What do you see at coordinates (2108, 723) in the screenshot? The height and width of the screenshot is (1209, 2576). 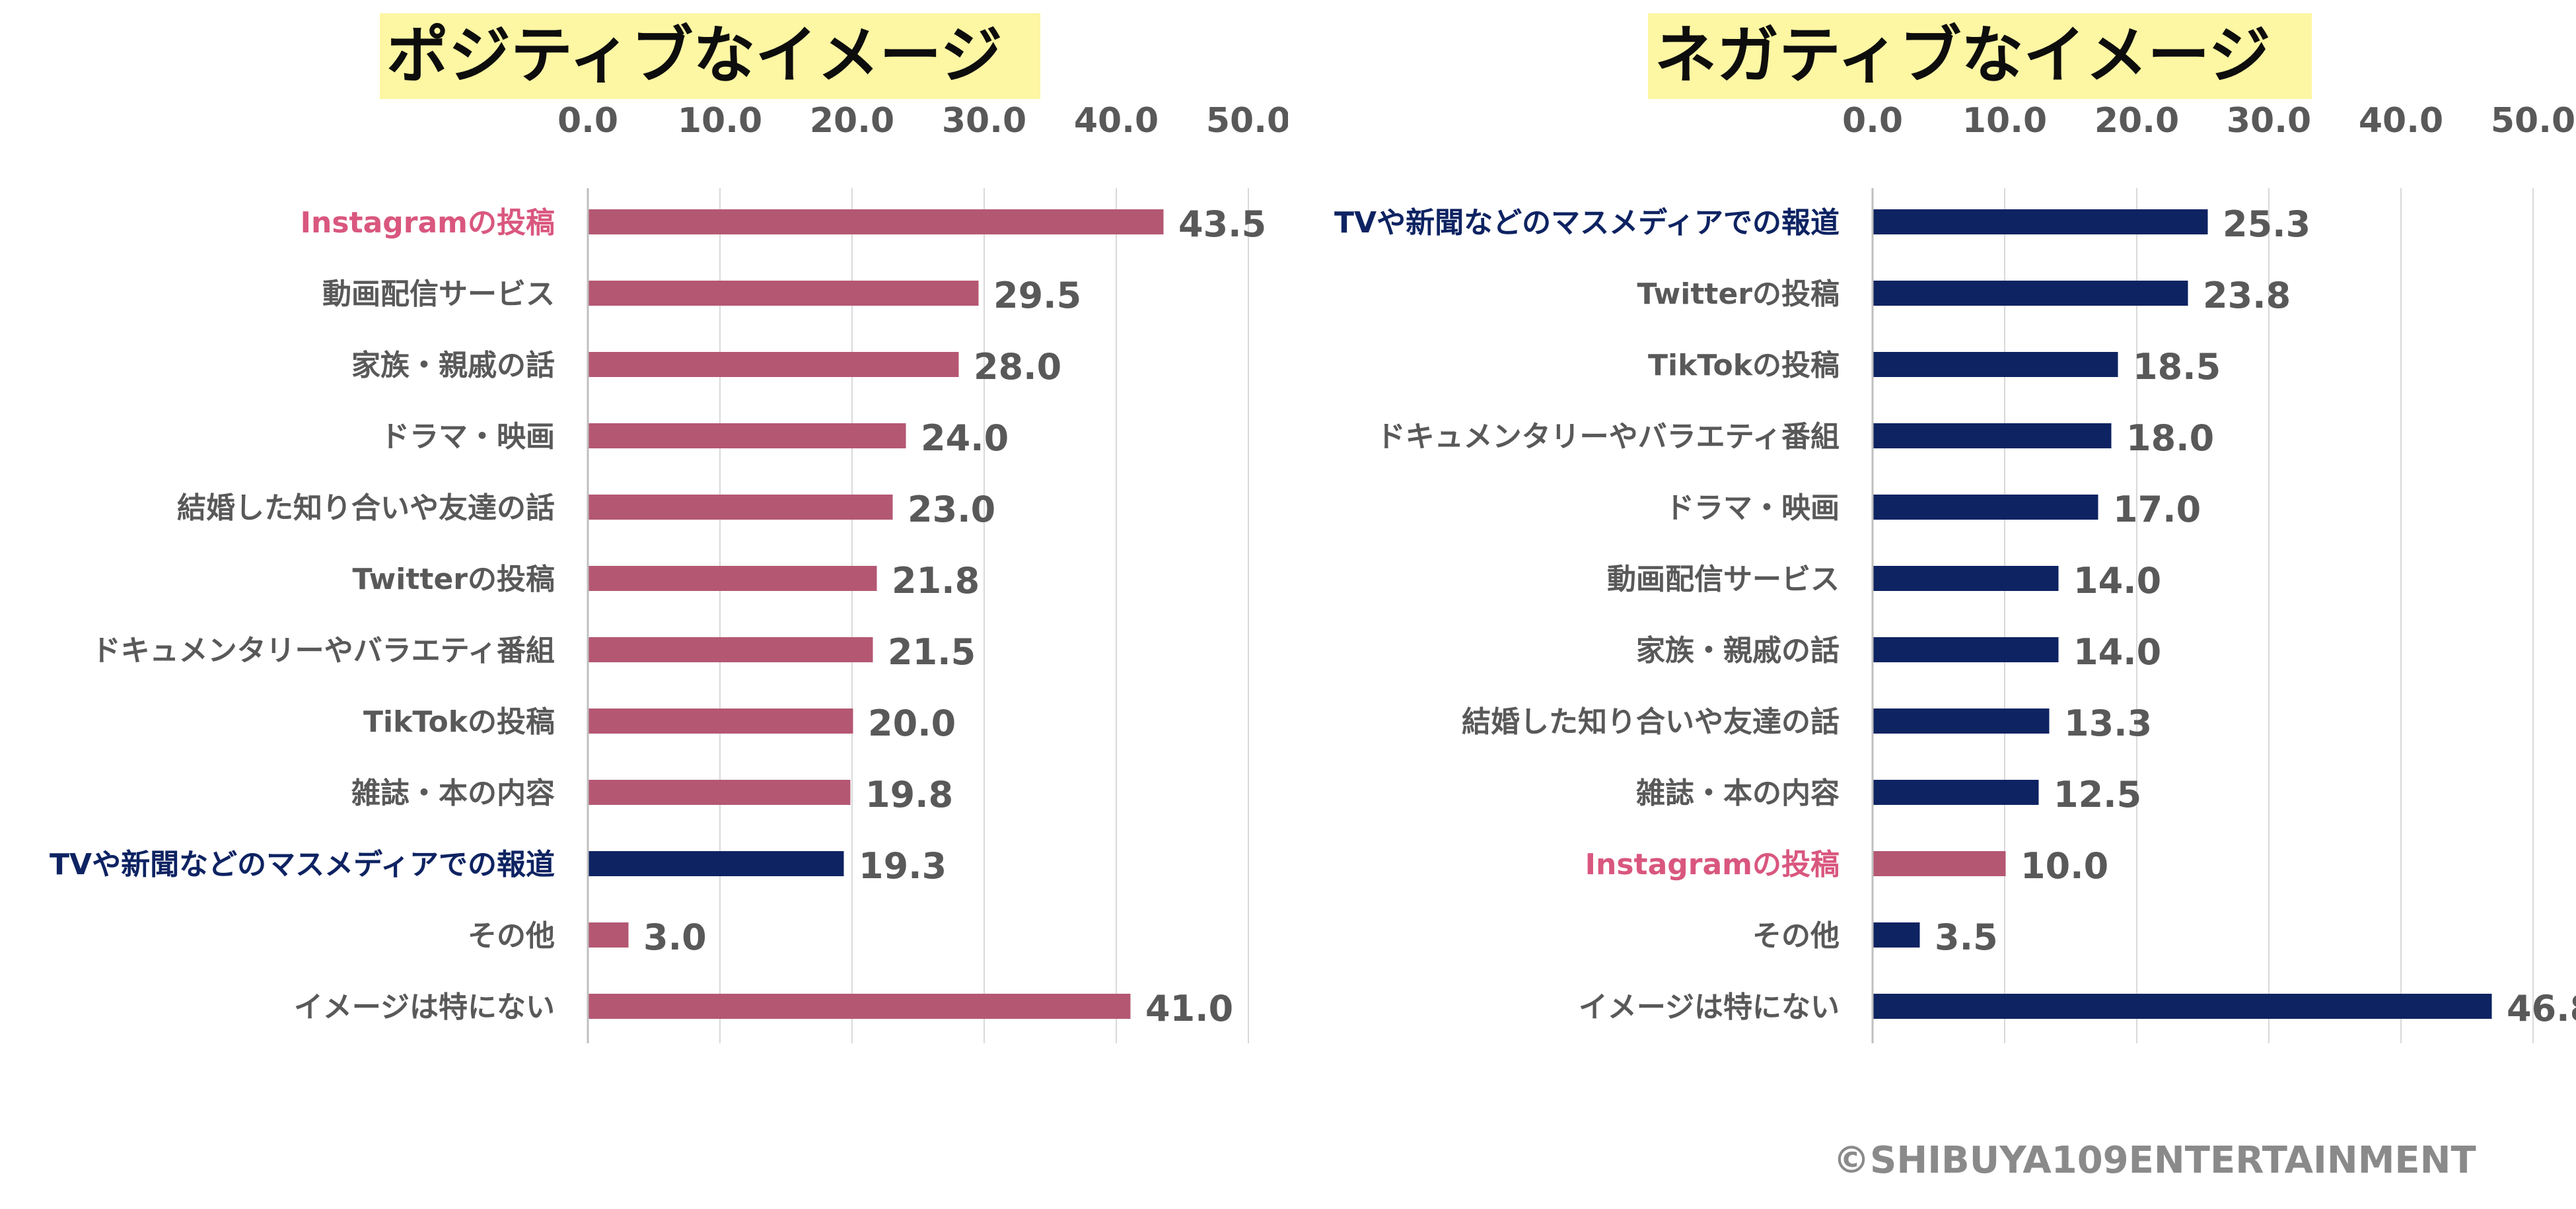 I see `data-label: 13.3` at bounding box center [2108, 723].